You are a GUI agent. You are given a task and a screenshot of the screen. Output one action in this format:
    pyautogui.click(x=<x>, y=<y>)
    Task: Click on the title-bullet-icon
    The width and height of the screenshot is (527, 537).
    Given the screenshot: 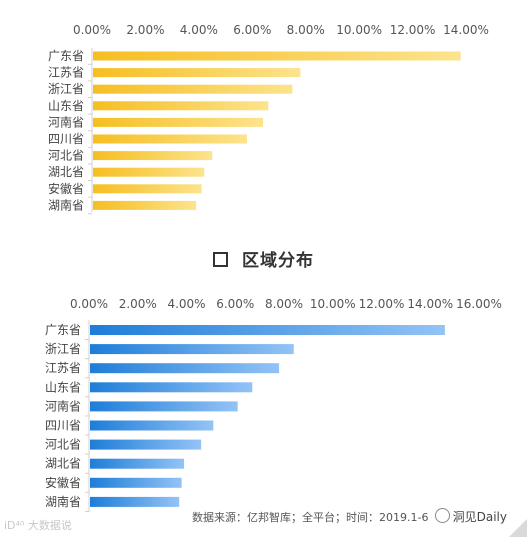 What is the action you would take?
    pyautogui.click(x=220, y=259)
    